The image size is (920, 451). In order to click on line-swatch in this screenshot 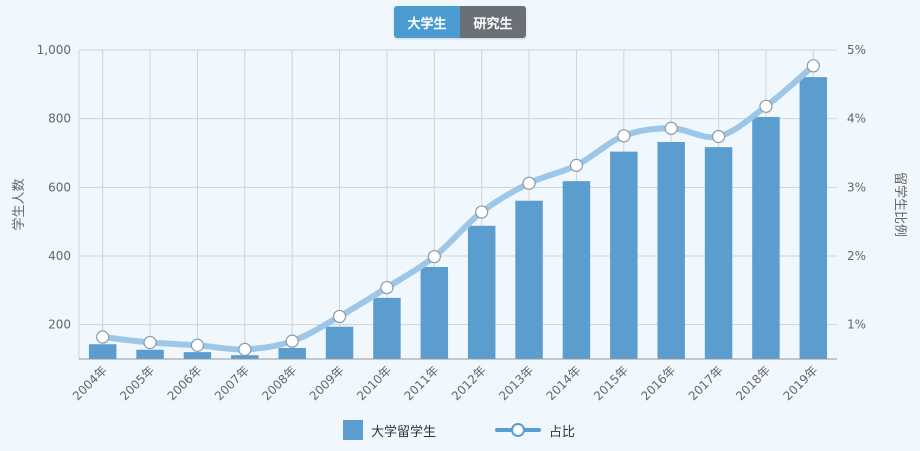, I will do `click(518, 430)`.